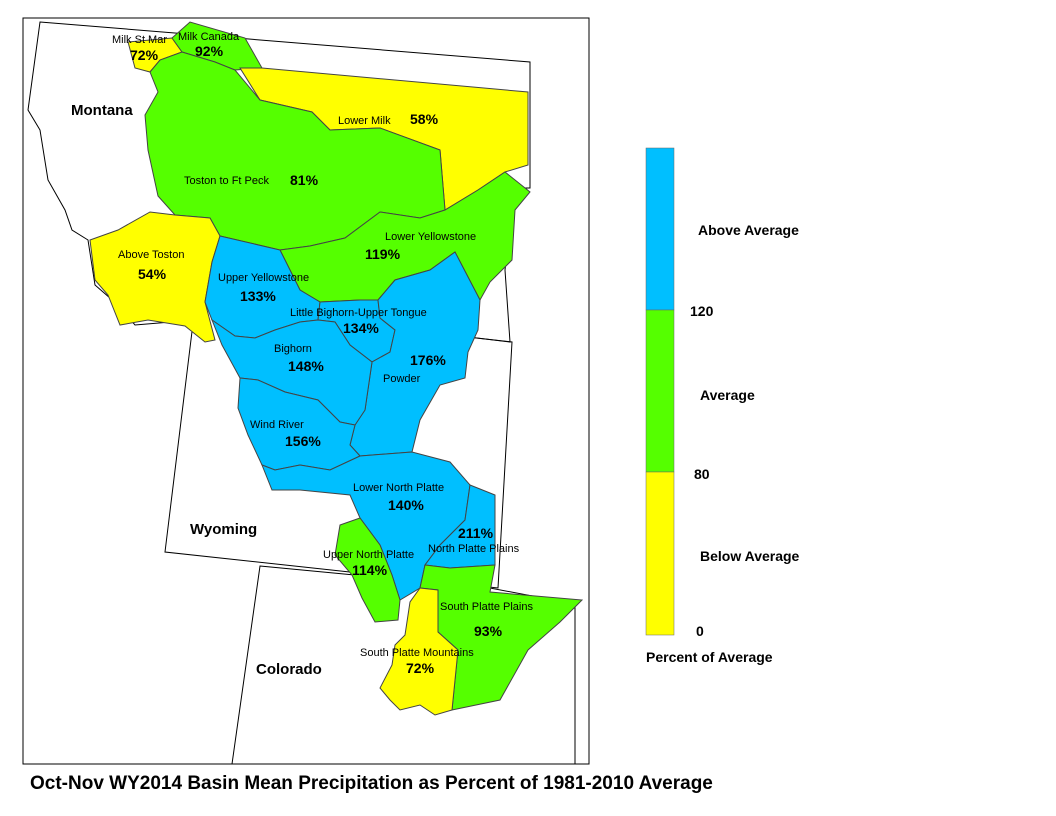 The width and height of the screenshot is (1056, 816). Describe the element at coordinates (383, 254) in the screenshot. I see `basin-value: 119%` at that location.